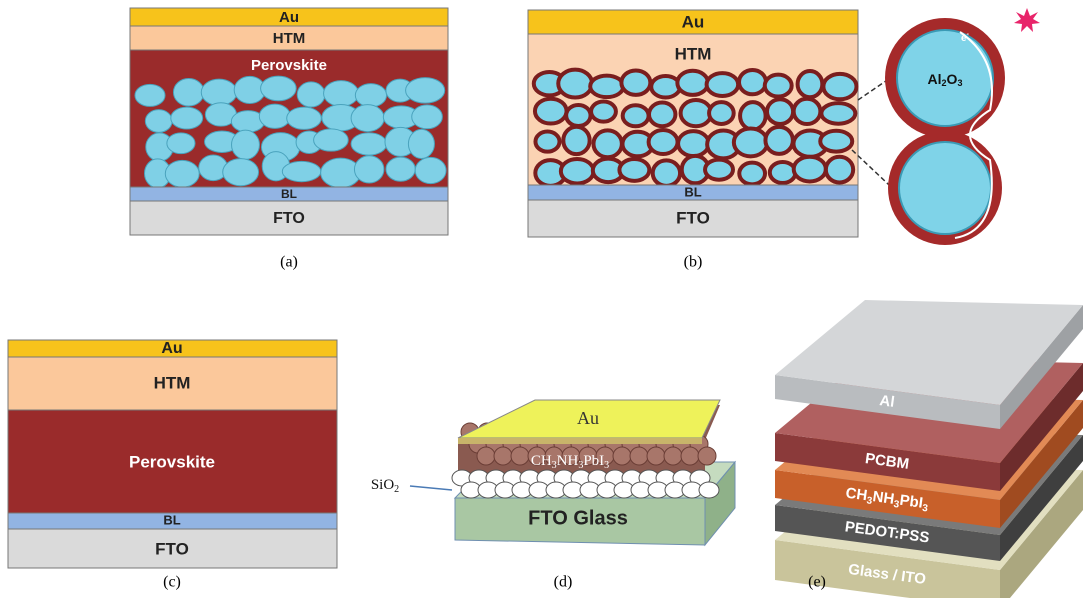 The width and height of the screenshot is (1083, 598). Describe the element at coordinates (945, 78) in the screenshot. I see `core` at that location.